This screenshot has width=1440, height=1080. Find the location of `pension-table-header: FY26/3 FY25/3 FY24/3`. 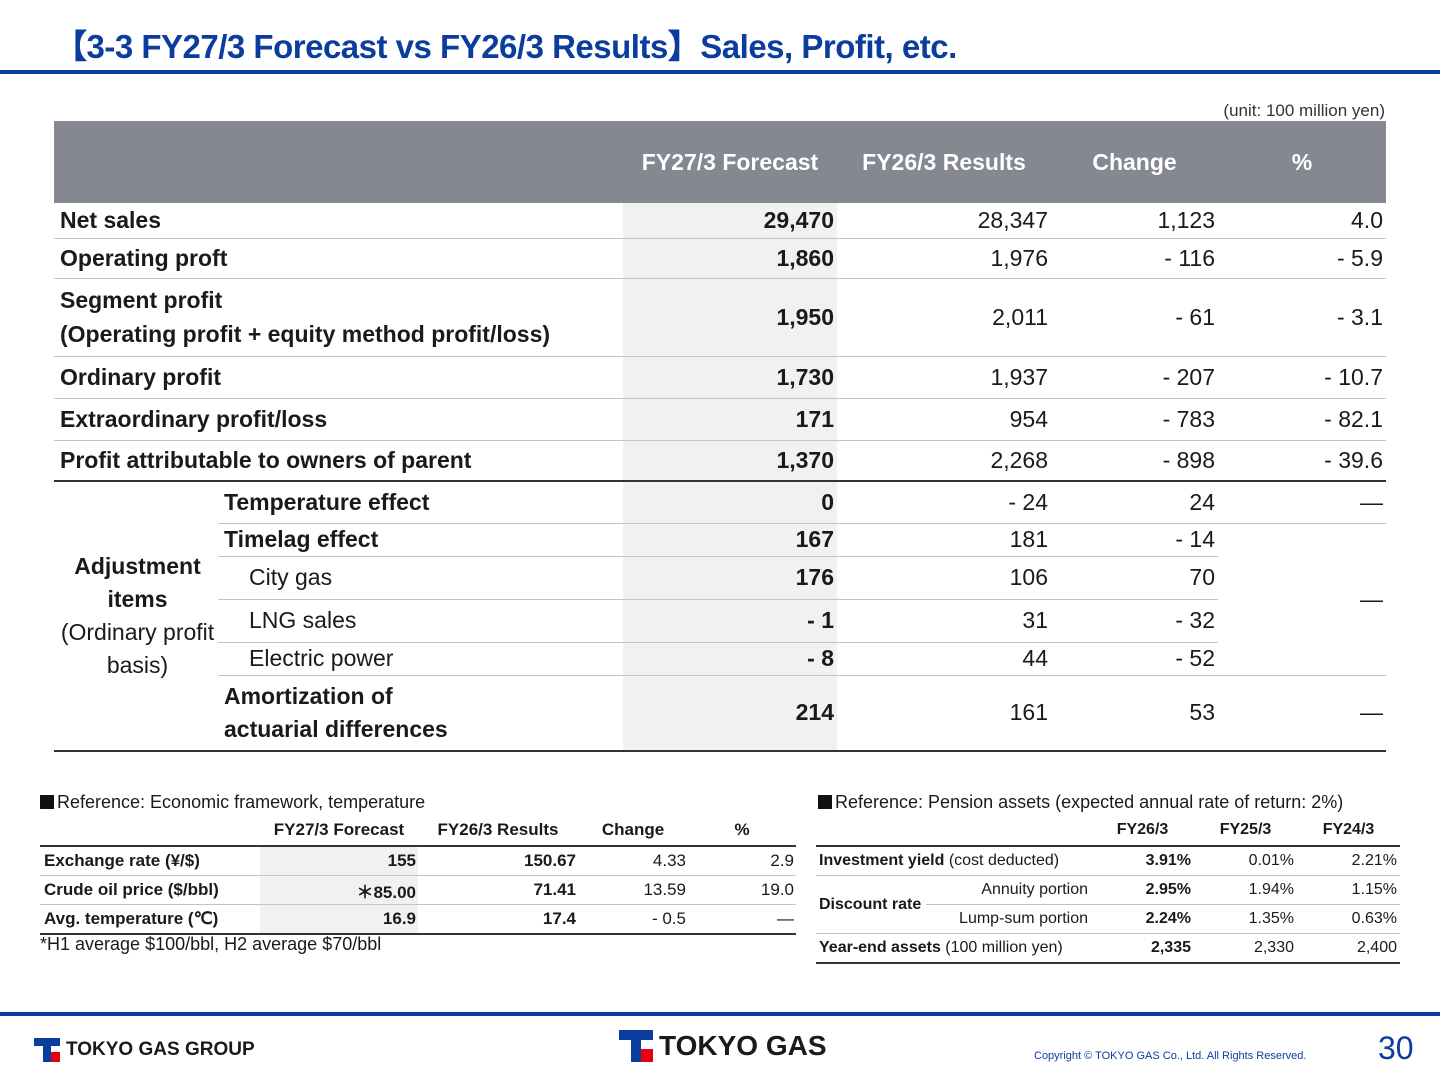

pension-table-header: FY26/3 FY25/3 FY24/3 is located at coordinates (1108, 831).